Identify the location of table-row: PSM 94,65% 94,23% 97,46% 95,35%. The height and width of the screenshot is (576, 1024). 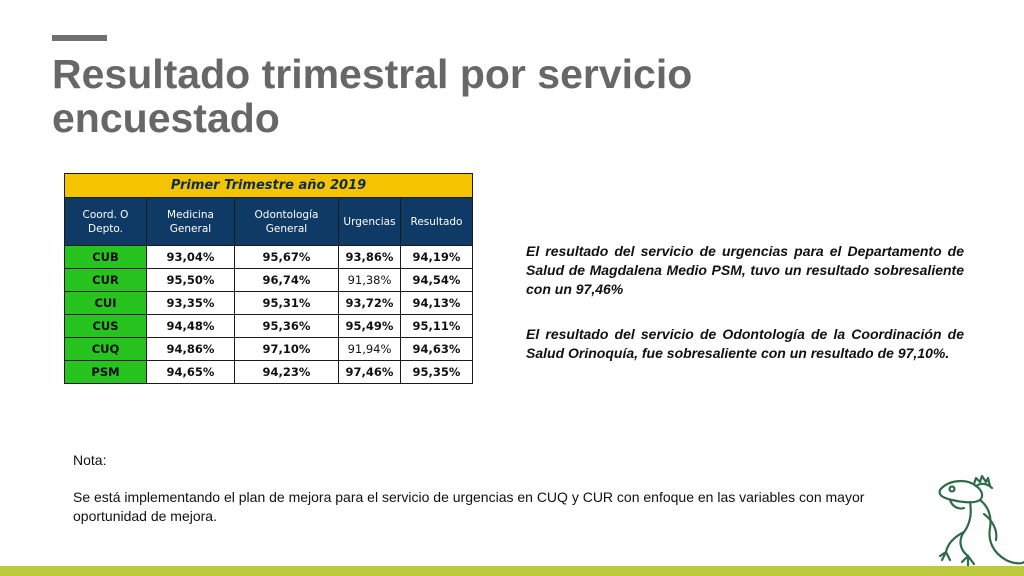
(269, 372).